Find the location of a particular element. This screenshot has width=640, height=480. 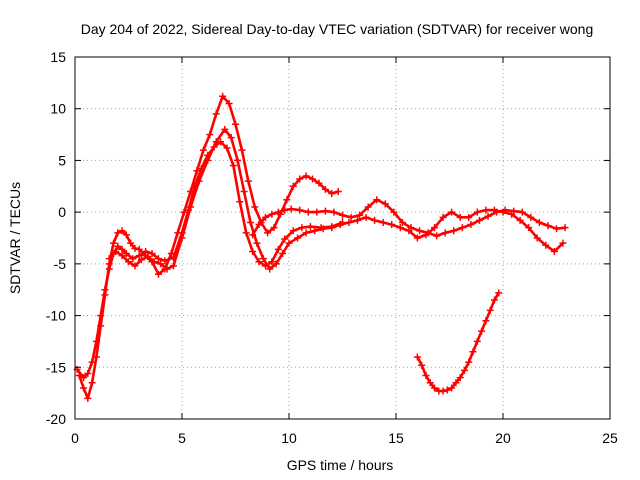

y-tick-label: 0 is located at coordinates (62, 212).